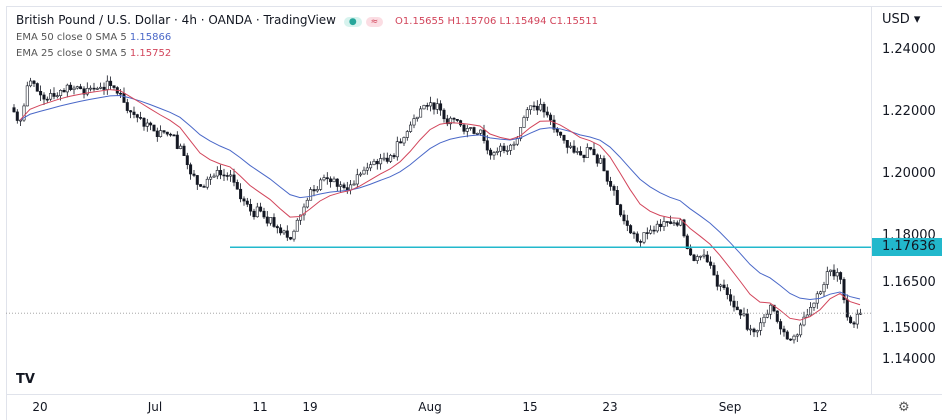  Describe the element at coordinates (523, 21) in the screenshot. I see `low-value: L1.15494` at that location.